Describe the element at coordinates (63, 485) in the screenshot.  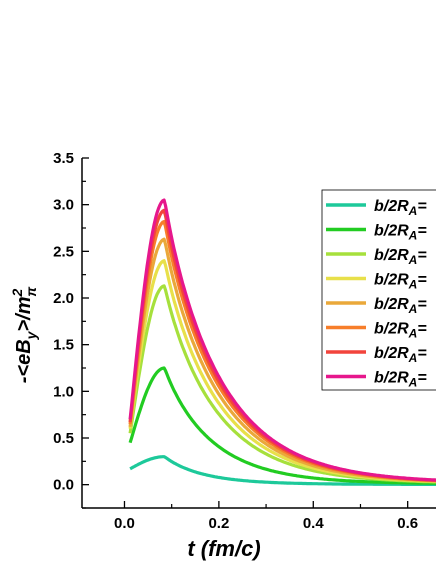
I see `y-tick-label: 0.0` at that location.